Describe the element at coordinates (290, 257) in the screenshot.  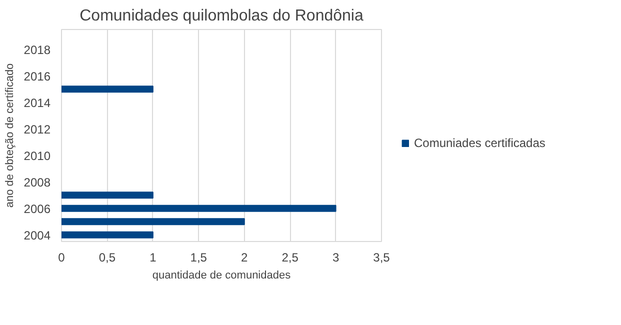
I see `x-tick-label: 2,5` at that location.